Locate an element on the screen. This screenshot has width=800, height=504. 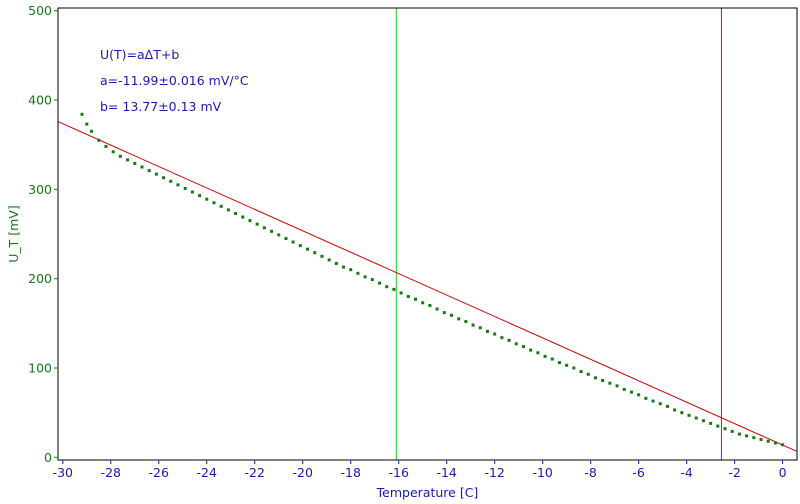
x-tick-label: -28 is located at coordinates (111, 472).